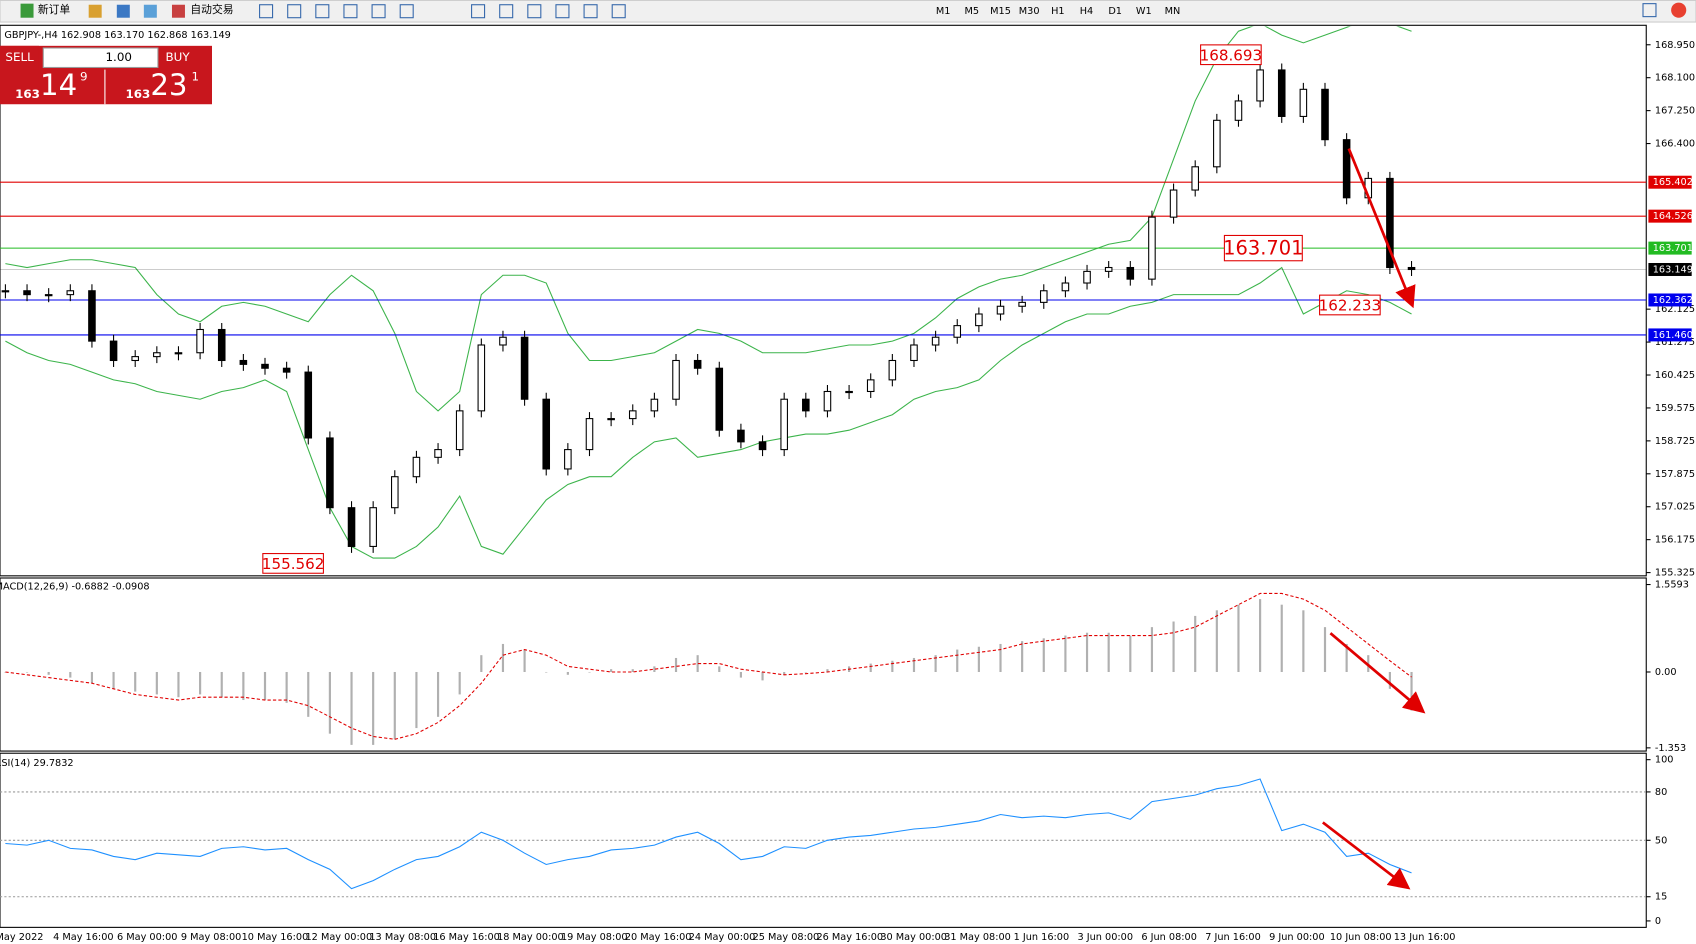 This screenshot has width=1696, height=944. I want to click on timeframe: H1, so click(1058, 11).